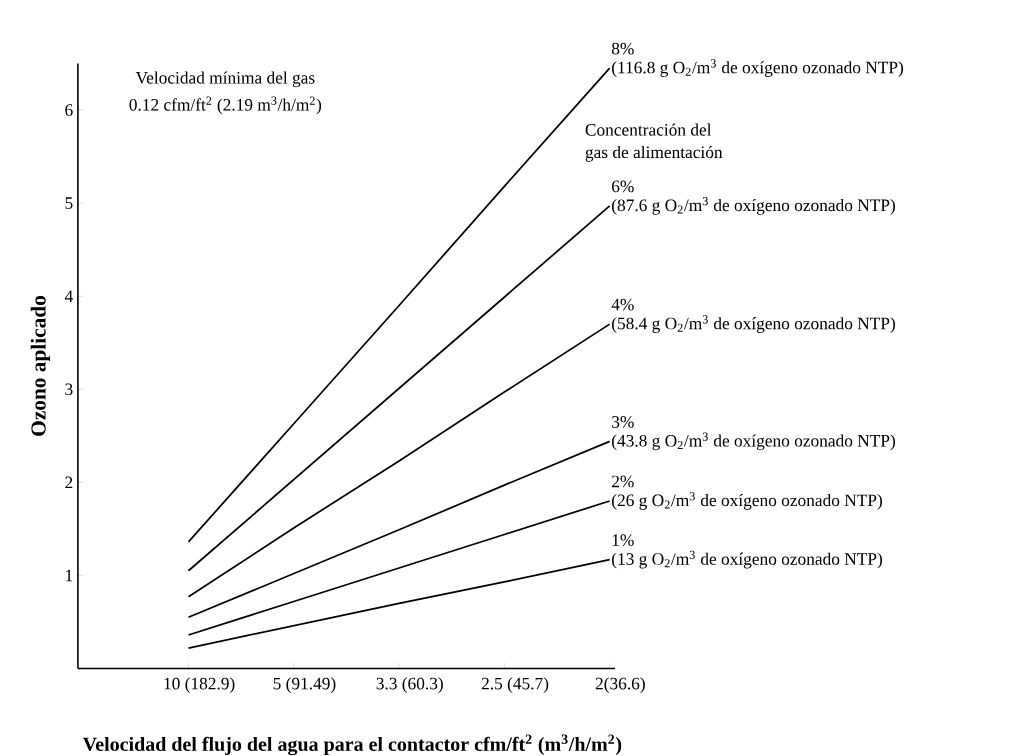  Describe the element at coordinates (747, 501) in the screenshot. I see `annotation: (26 g O$_{2}$/m$^{3}$ de oxígeno ozonado NTP)` at that location.